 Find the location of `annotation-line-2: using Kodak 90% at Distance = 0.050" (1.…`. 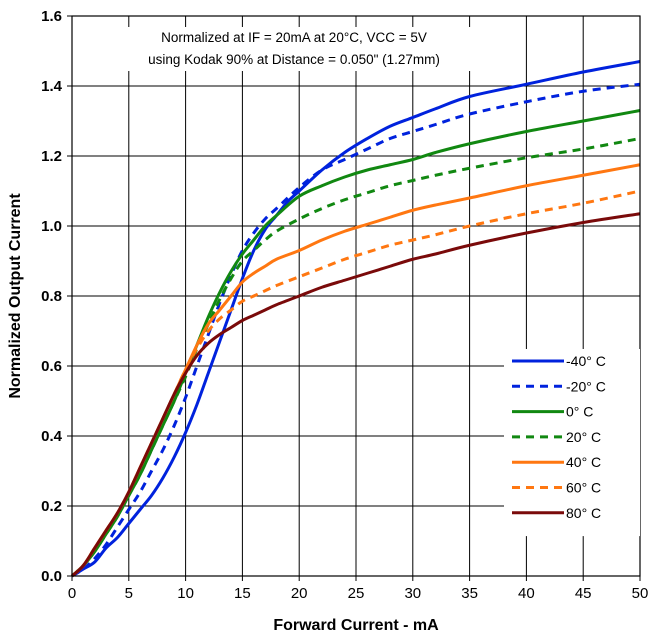

annotation-line-2: using Kodak 90% at Distance = 0.050" (1.… is located at coordinates (294, 59).